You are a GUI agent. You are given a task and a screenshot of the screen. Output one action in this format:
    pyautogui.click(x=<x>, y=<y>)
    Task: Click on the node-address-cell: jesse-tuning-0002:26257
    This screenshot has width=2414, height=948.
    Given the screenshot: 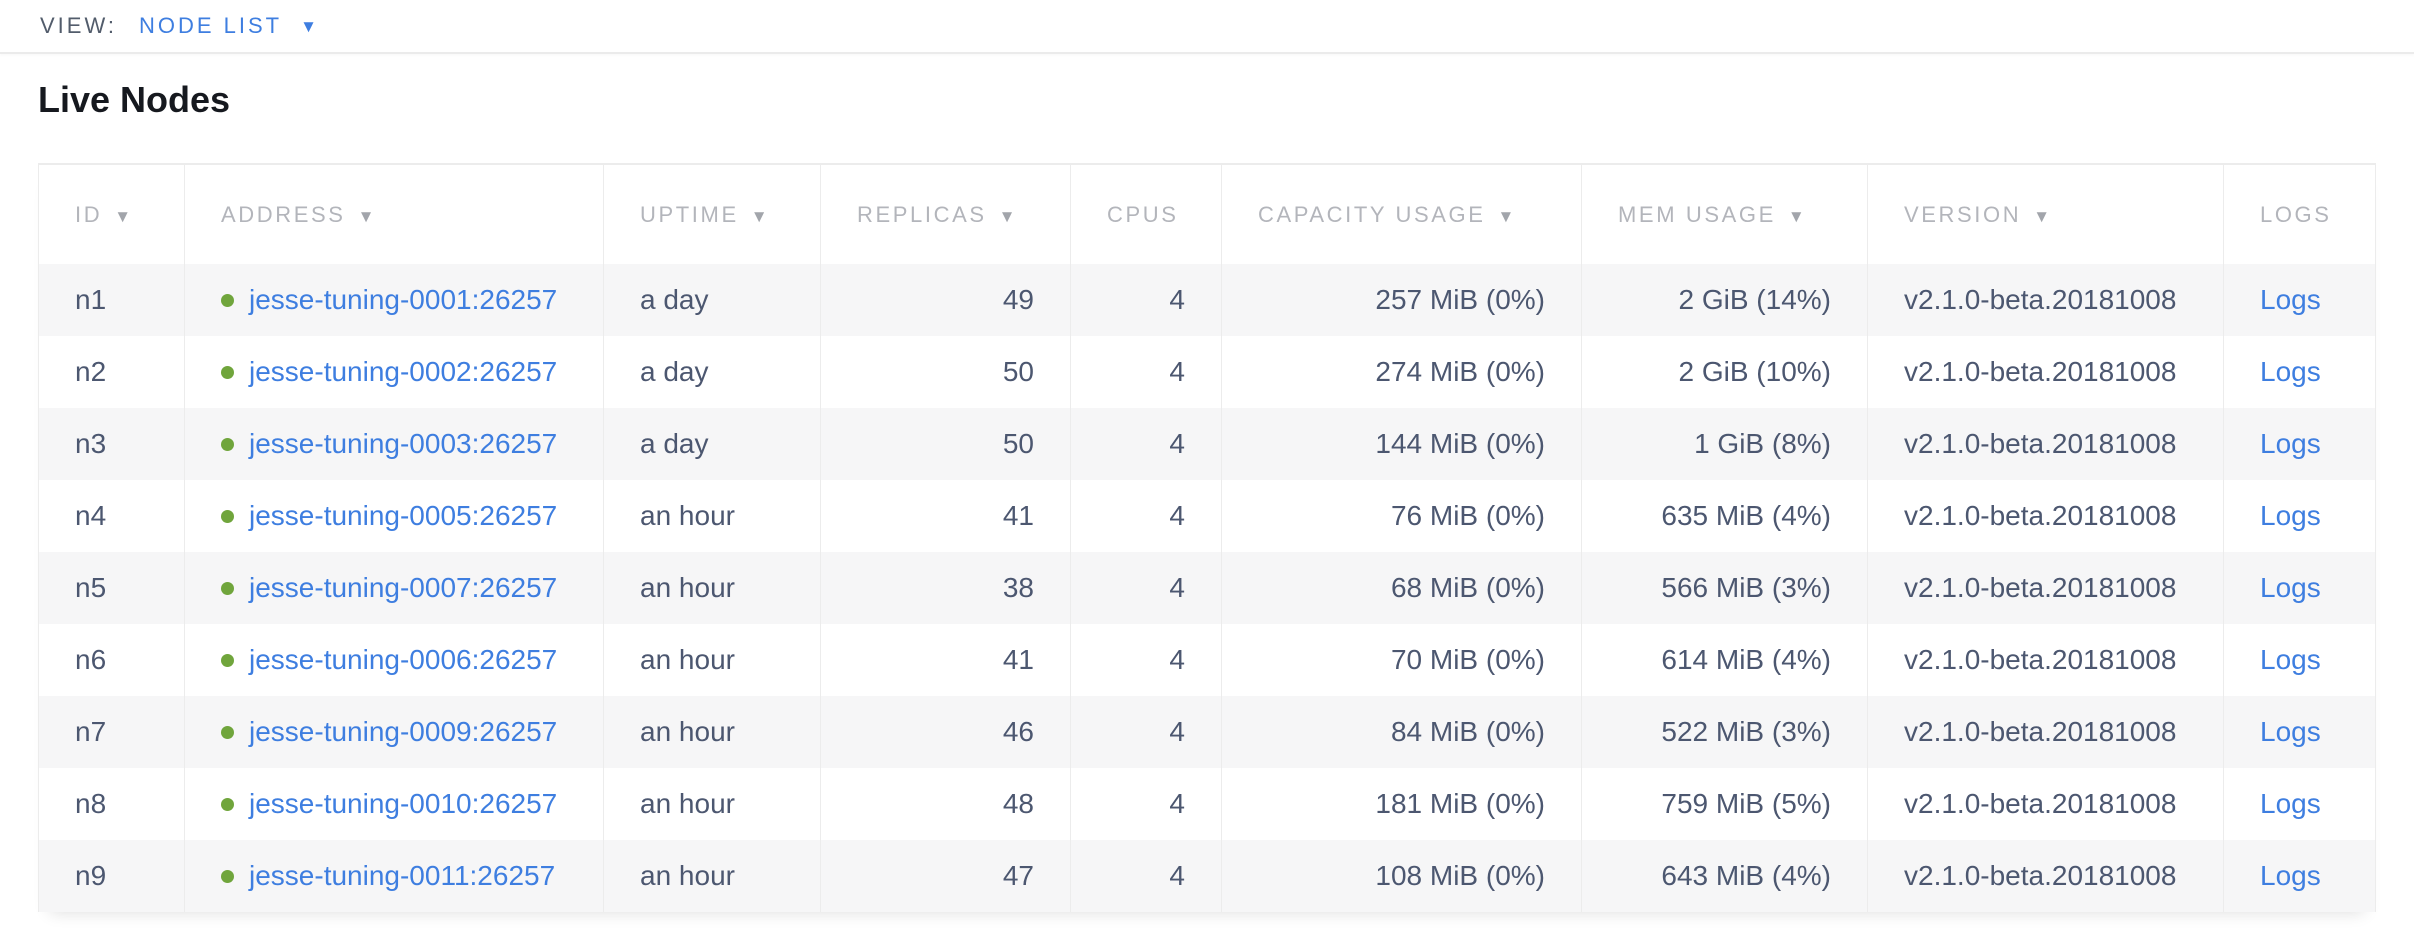 What is the action you would take?
    pyautogui.click(x=394, y=372)
    